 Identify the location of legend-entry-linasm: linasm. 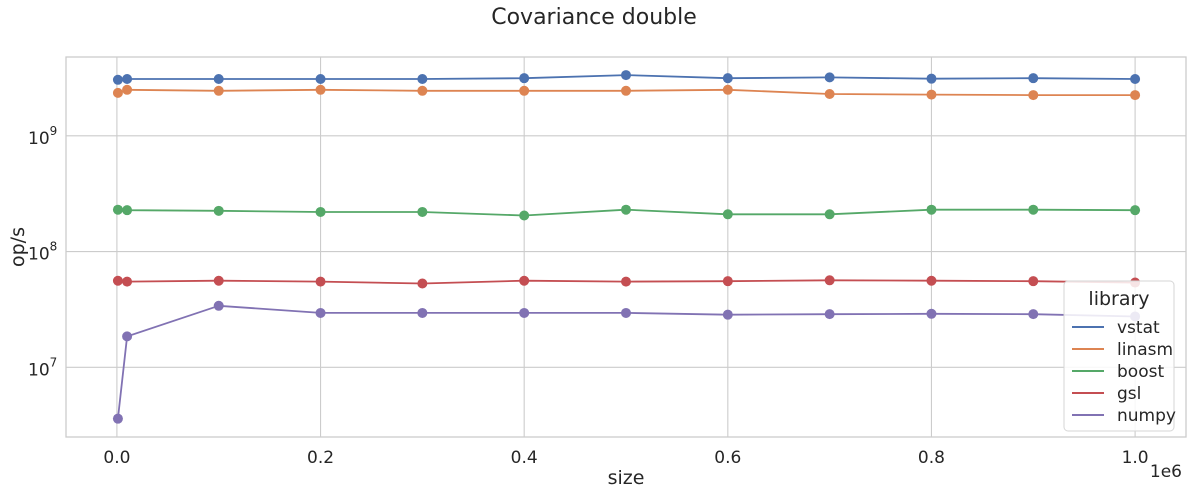
(1145, 350).